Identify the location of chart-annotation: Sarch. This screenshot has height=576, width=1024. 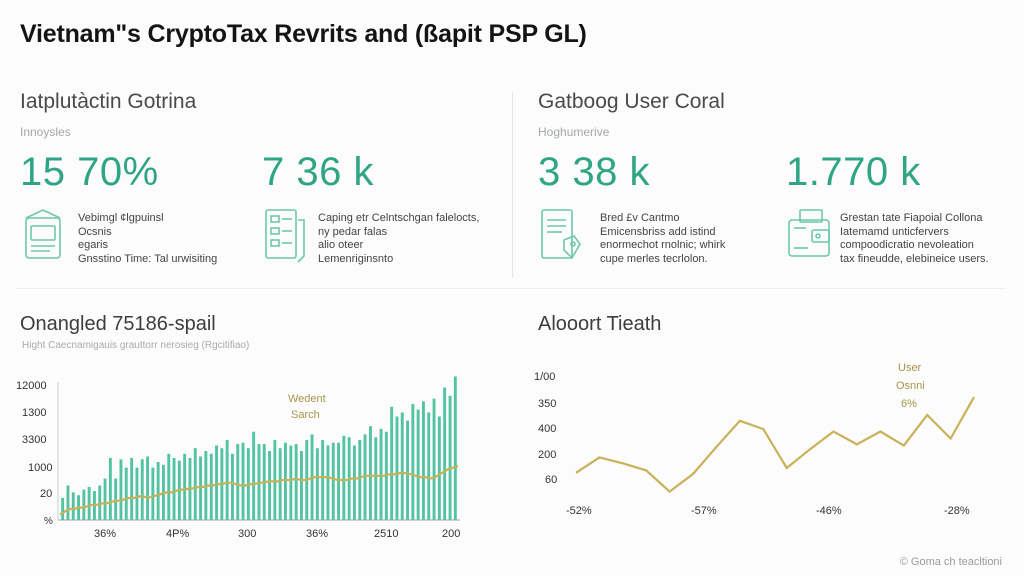
(305, 415).